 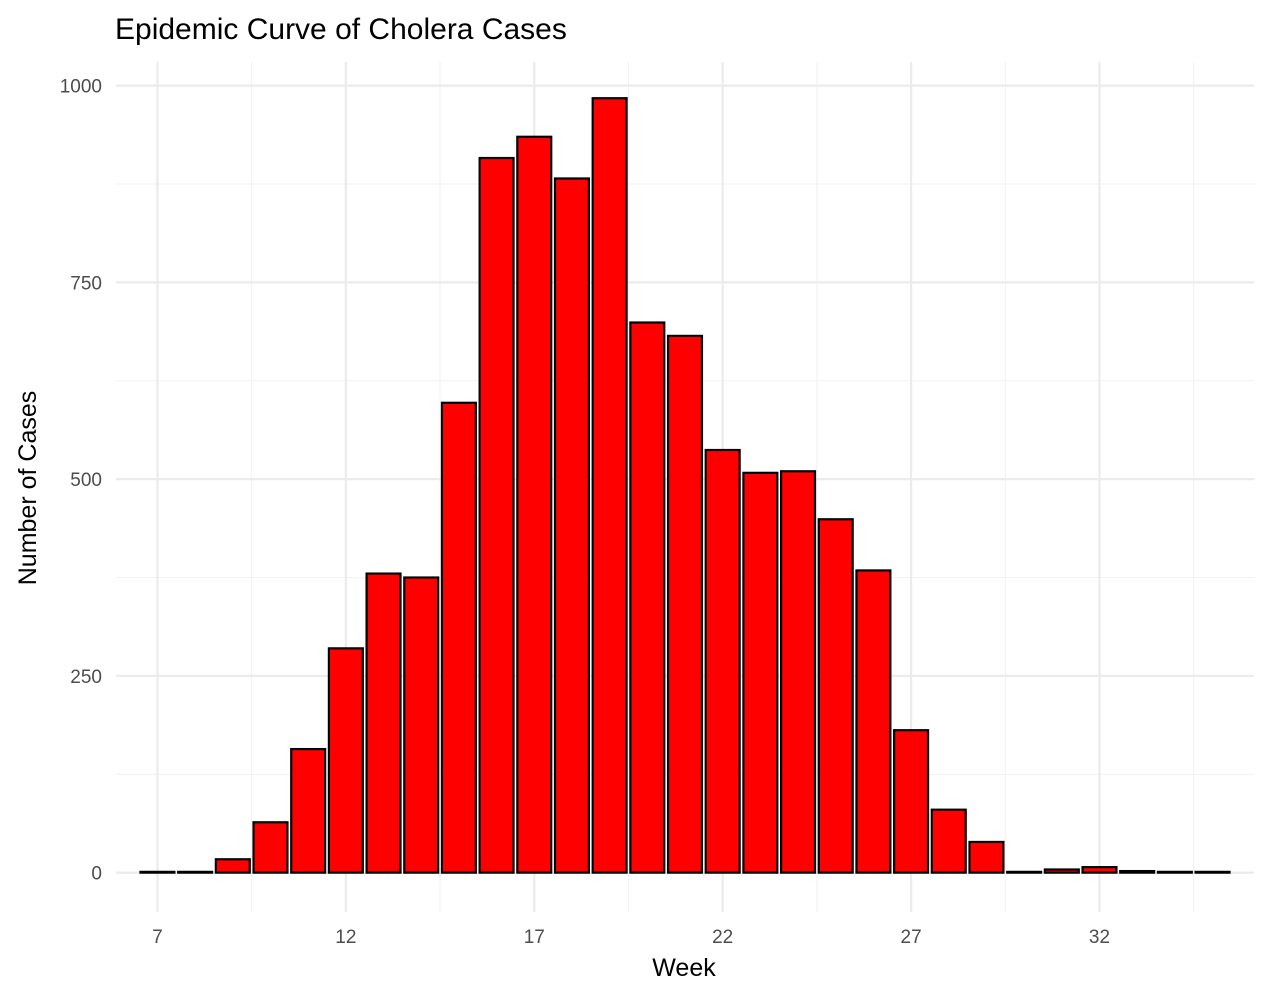 What do you see at coordinates (86, 677) in the screenshot?
I see `y-tick-label: 250` at bounding box center [86, 677].